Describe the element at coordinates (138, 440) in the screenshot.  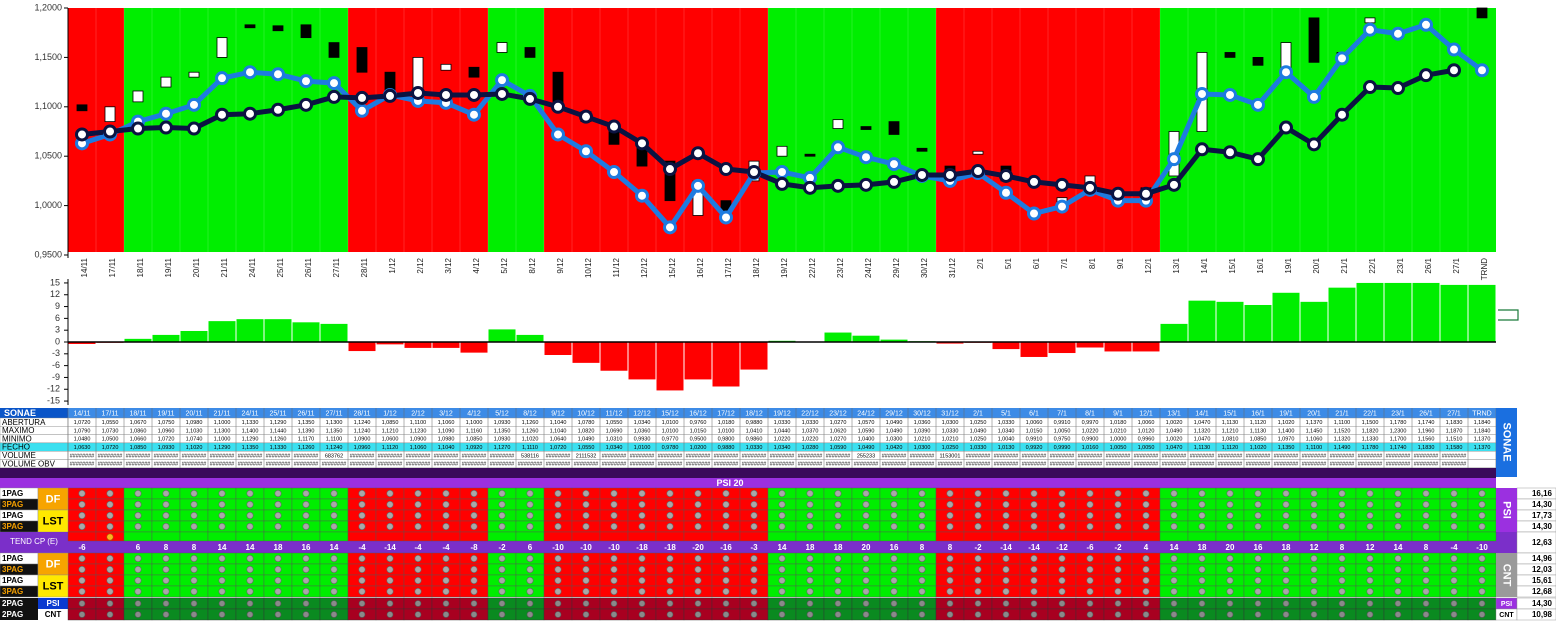
I see `data-cell: 1,0660` at that location.